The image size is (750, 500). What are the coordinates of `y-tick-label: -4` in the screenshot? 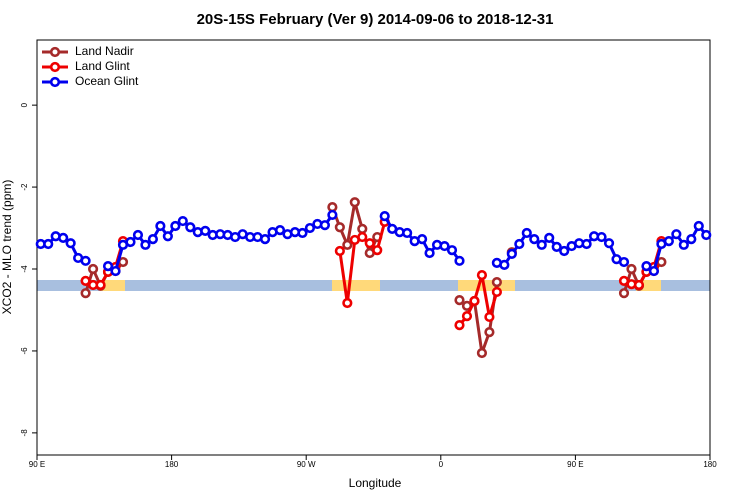 It's located at (24, 269).